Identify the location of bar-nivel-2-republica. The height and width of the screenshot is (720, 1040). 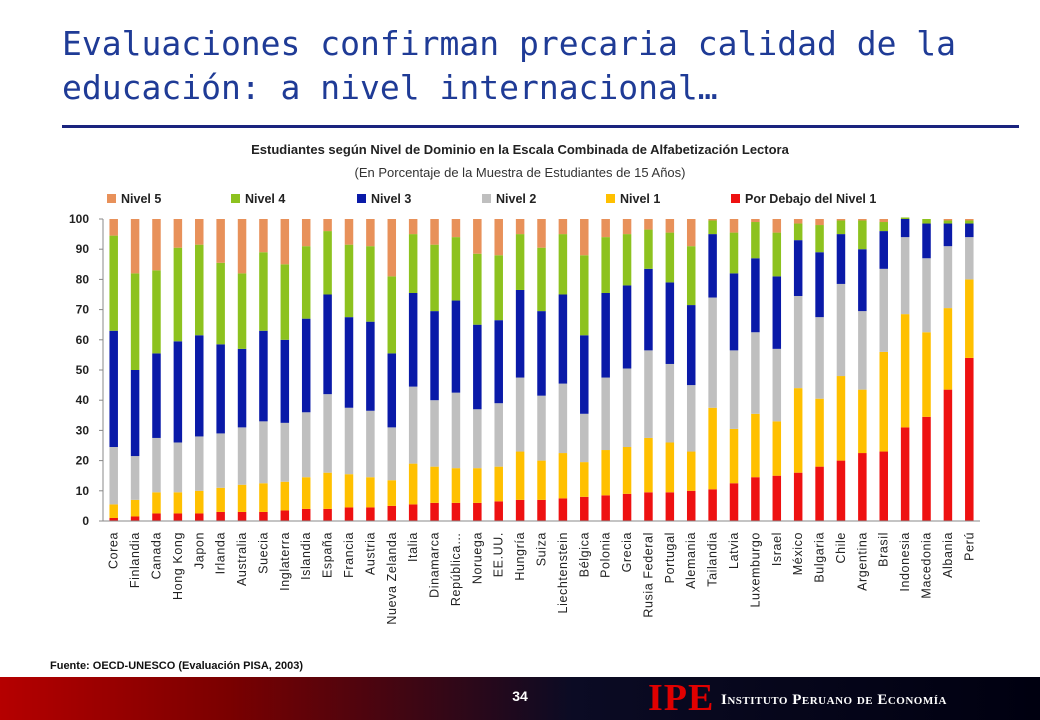
(456, 430).